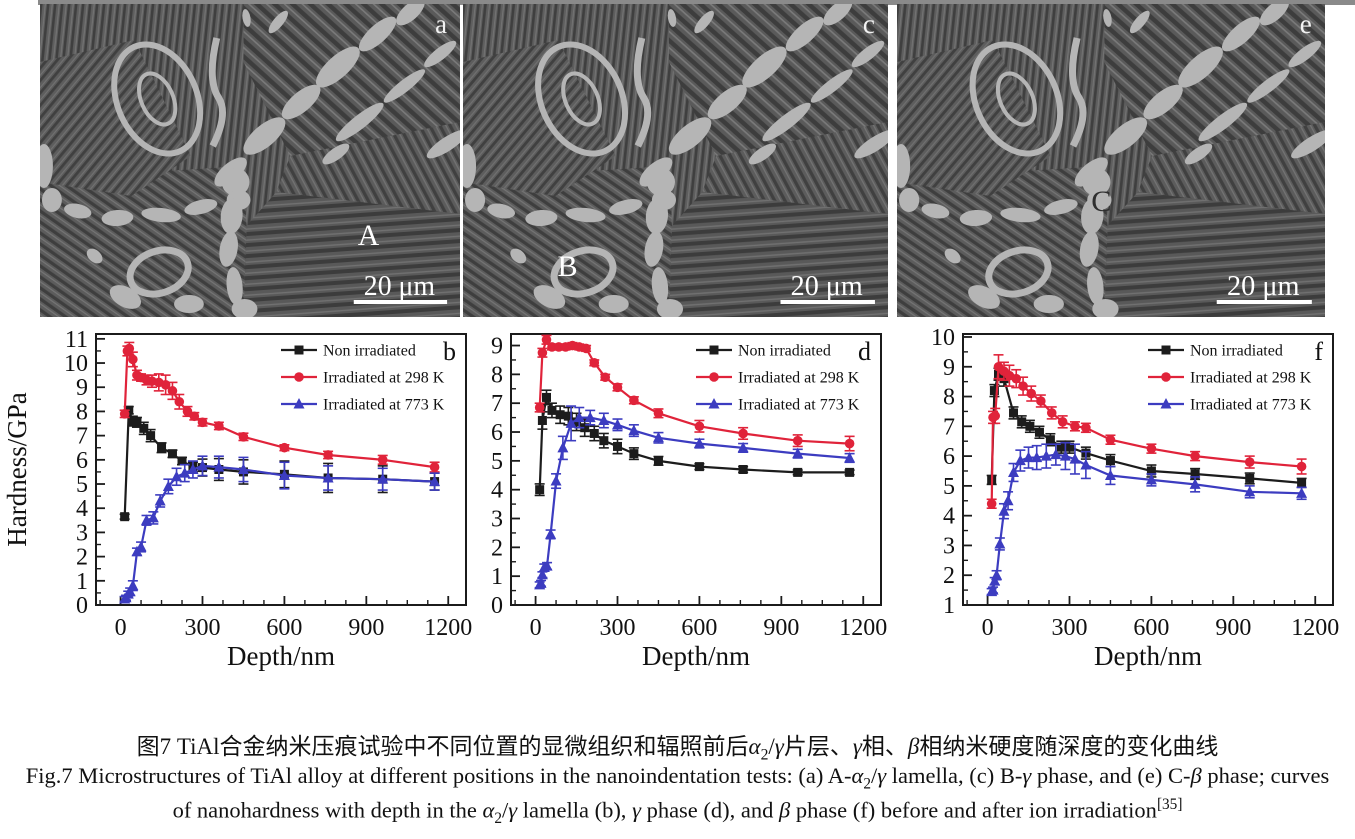  I want to click on figure-top-edge-strip, so click(696, 2).